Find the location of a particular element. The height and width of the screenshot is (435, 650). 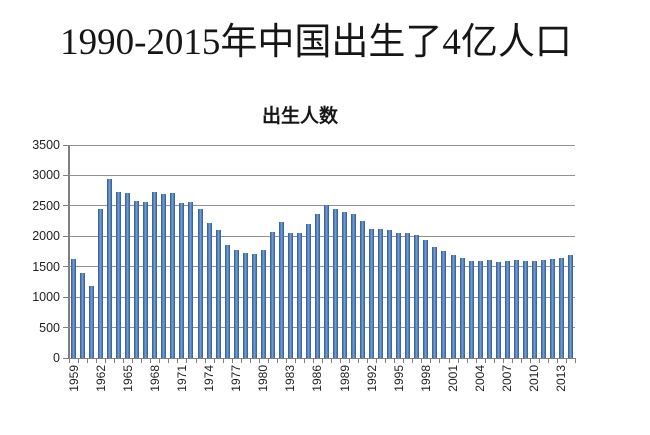

y-tick-label: 3500 is located at coordinates (46, 145).